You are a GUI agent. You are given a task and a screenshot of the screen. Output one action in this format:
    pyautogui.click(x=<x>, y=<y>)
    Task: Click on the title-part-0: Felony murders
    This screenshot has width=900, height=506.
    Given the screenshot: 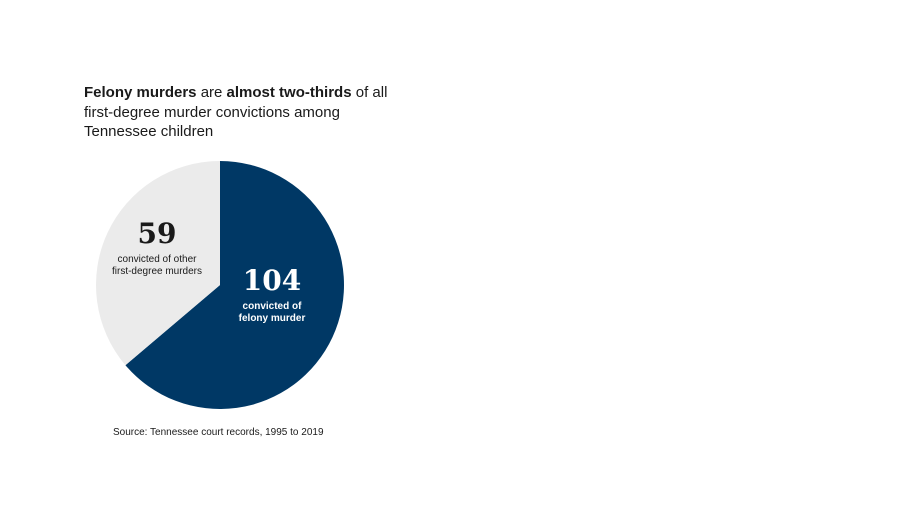 What is the action you would take?
    pyautogui.click(x=140, y=92)
    